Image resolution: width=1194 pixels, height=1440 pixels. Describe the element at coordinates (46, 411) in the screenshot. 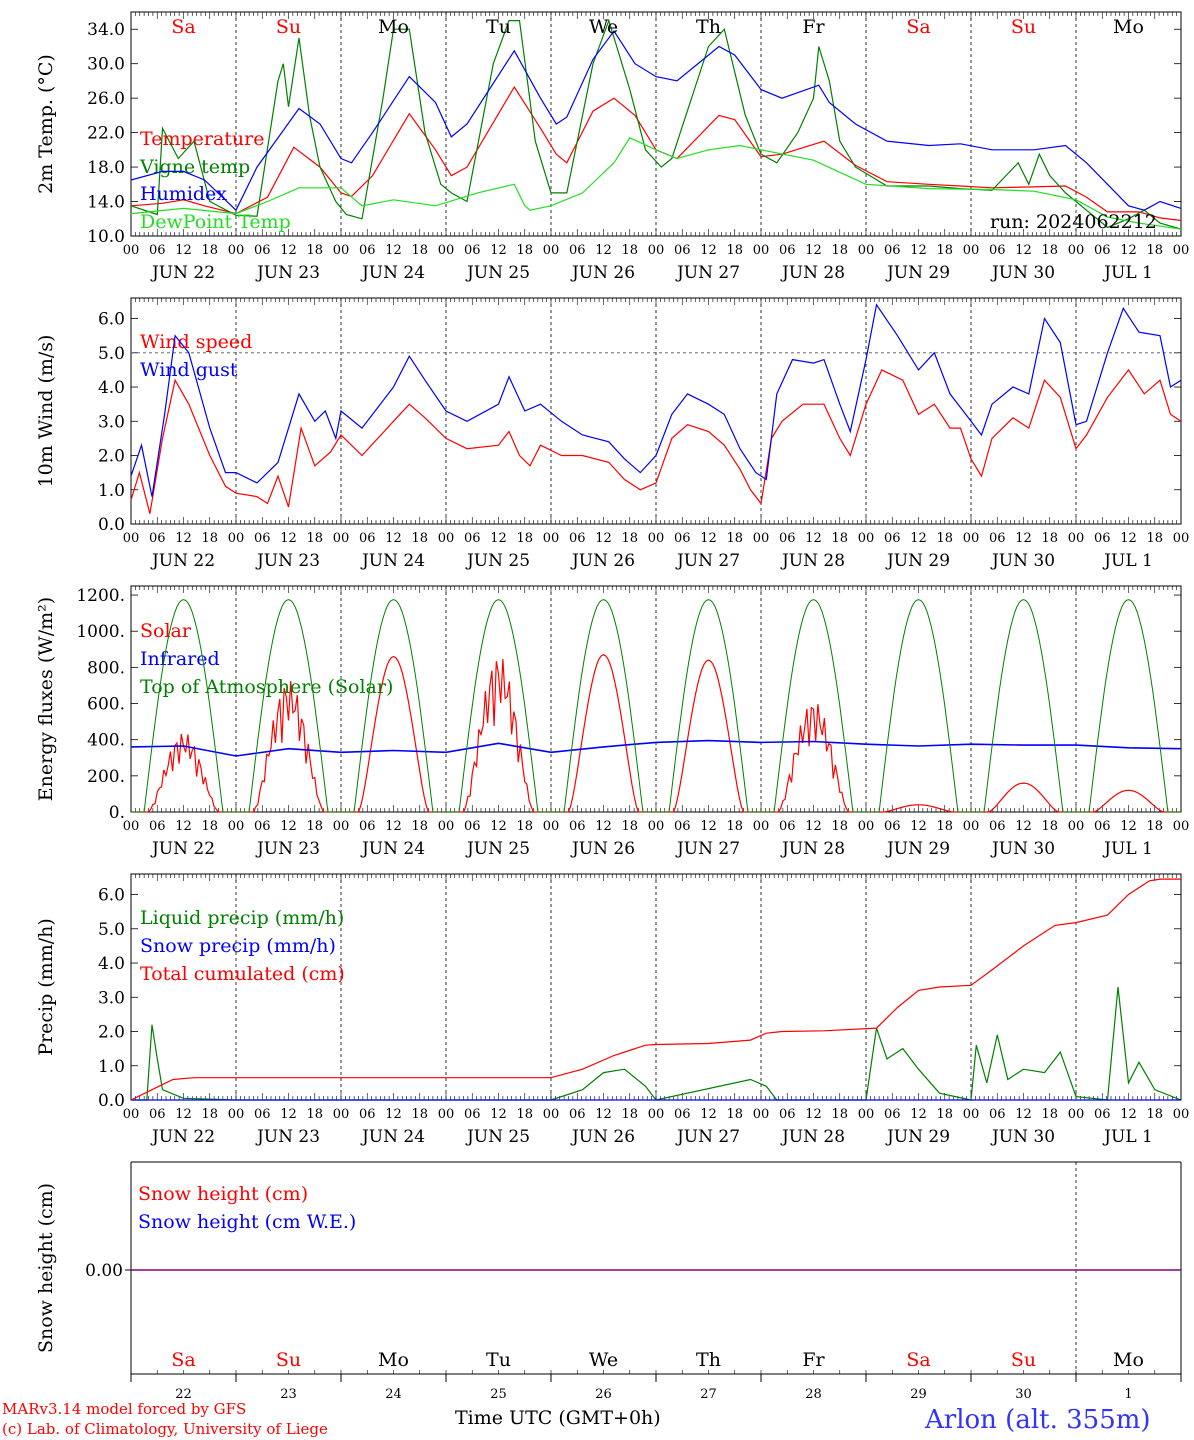

I see `y-axis-title: 10m Wind (m/s)` at that location.